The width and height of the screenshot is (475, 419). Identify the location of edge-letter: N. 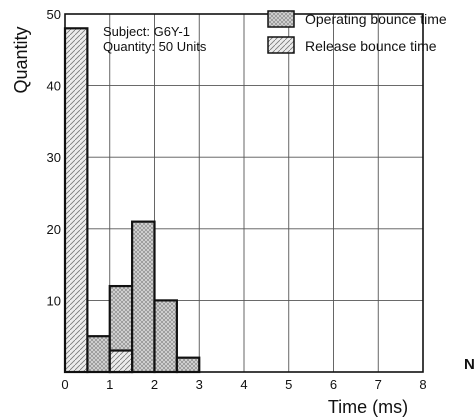
(469, 364).